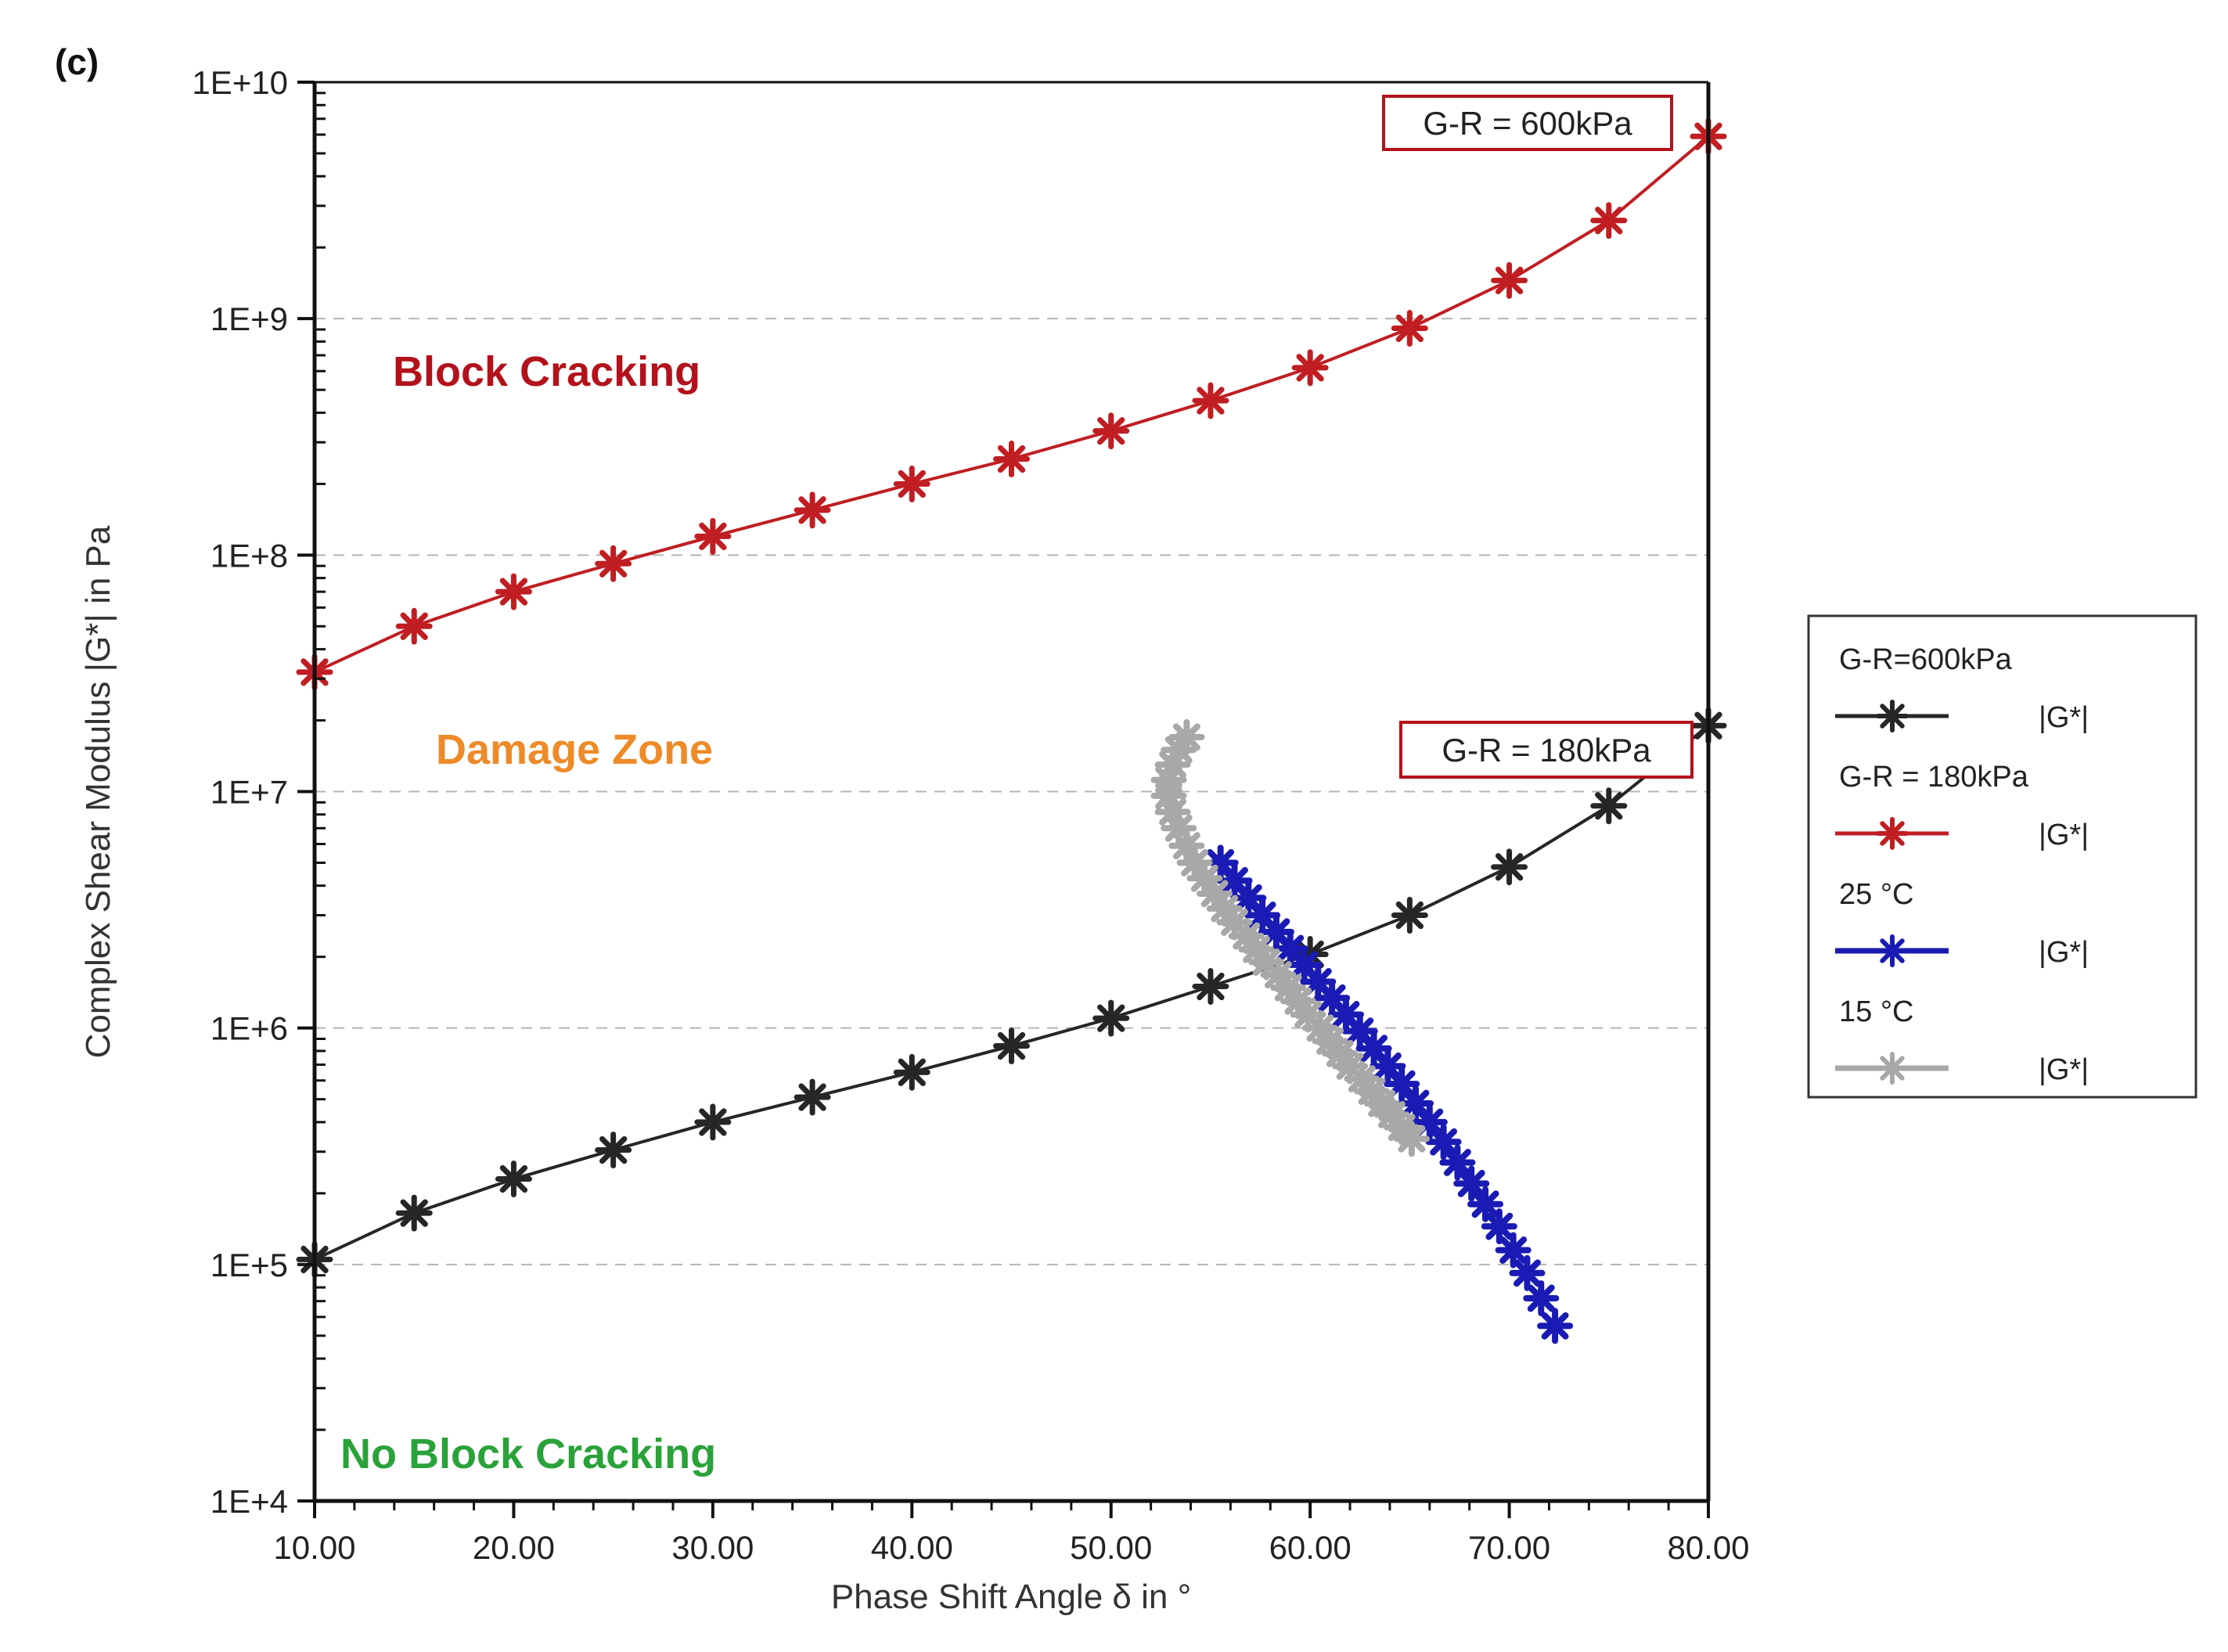  What do you see at coordinates (528, 1454) in the screenshot?
I see `zone-label: No Block Cracking` at bounding box center [528, 1454].